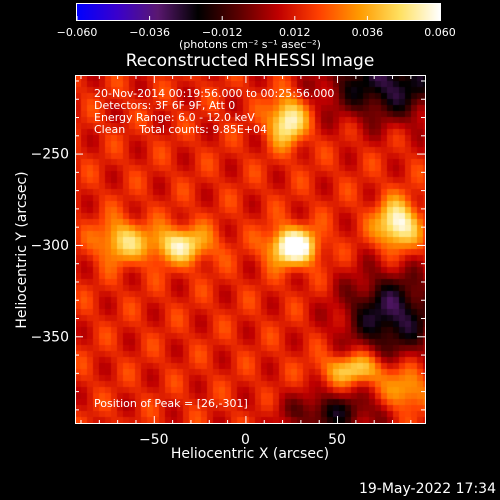 The width and height of the screenshot is (500, 500). What do you see at coordinates (250, 61) in the screenshot?
I see `chart-title: Reconstructed RHESSI Image` at bounding box center [250, 61].